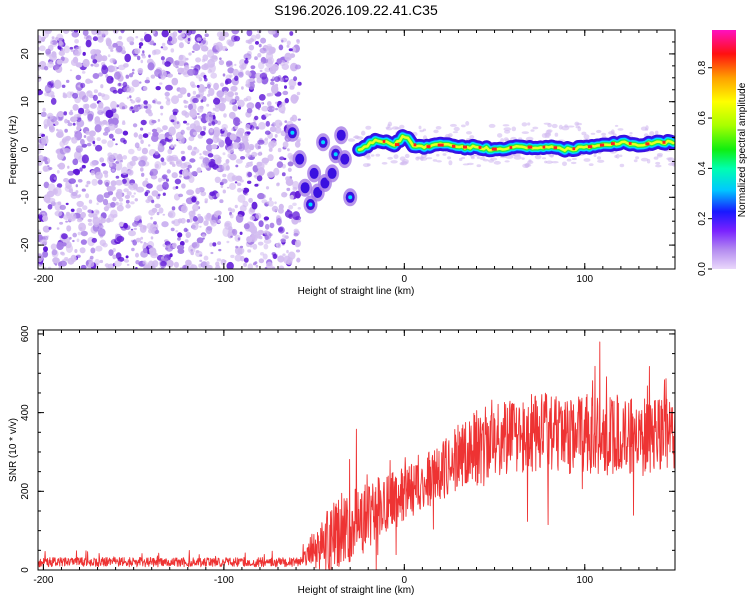  Describe the element at coordinates (43, 580) in the screenshot. I see `x-tick-label: -200` at that location.